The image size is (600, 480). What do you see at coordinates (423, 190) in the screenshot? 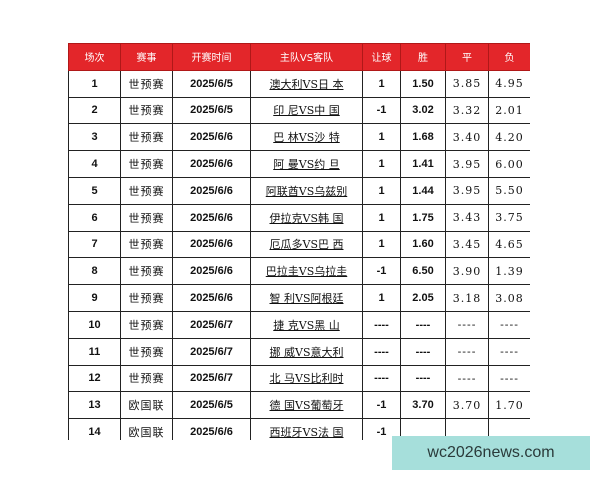
I see `cell: 1.44` at bounding box center [423, 190].